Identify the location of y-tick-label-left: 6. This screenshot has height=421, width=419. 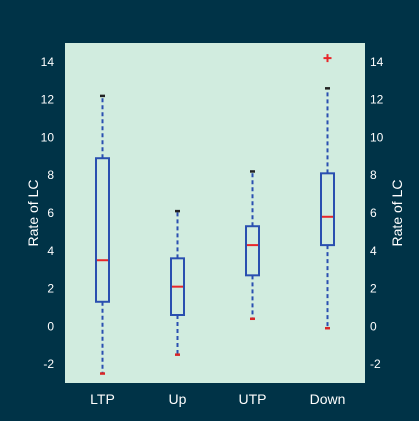
(50, 213).